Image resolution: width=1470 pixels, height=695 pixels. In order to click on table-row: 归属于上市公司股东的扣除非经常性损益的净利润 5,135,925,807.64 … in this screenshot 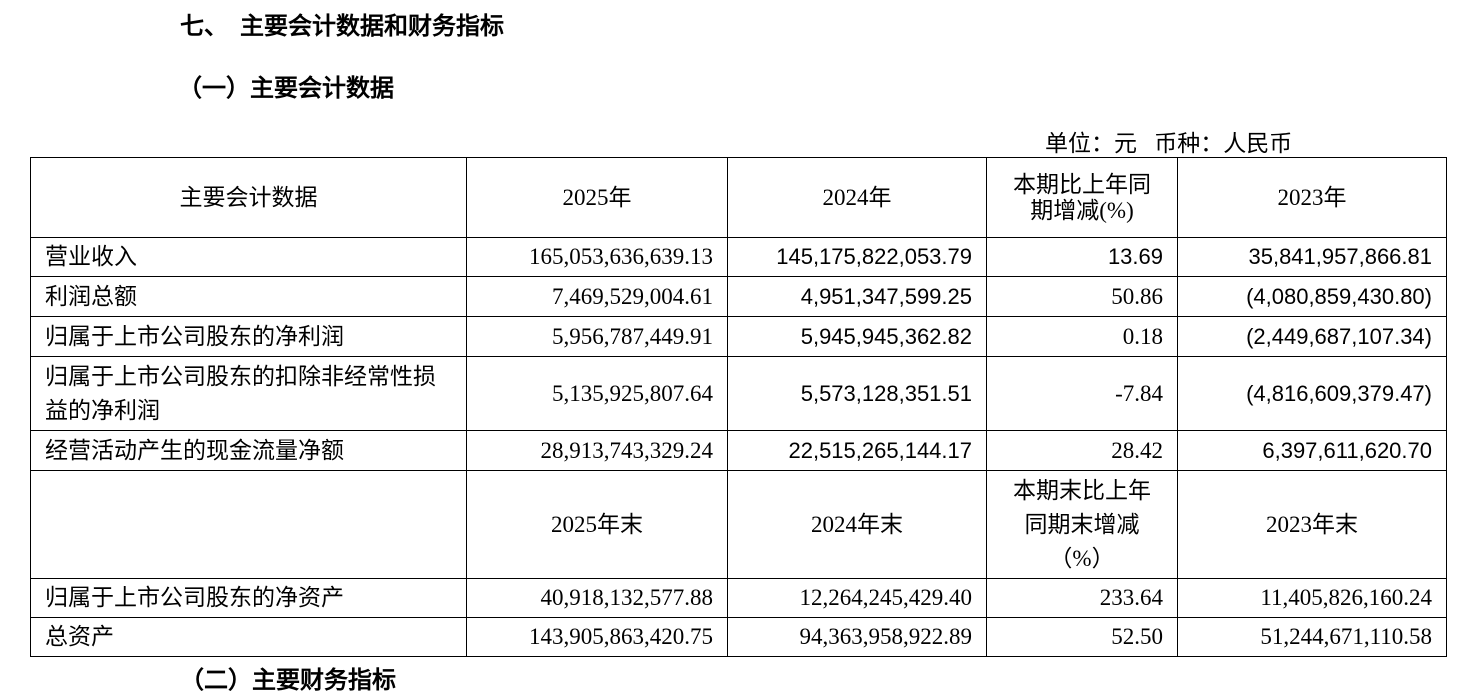, I will do `click(738, 393)`.